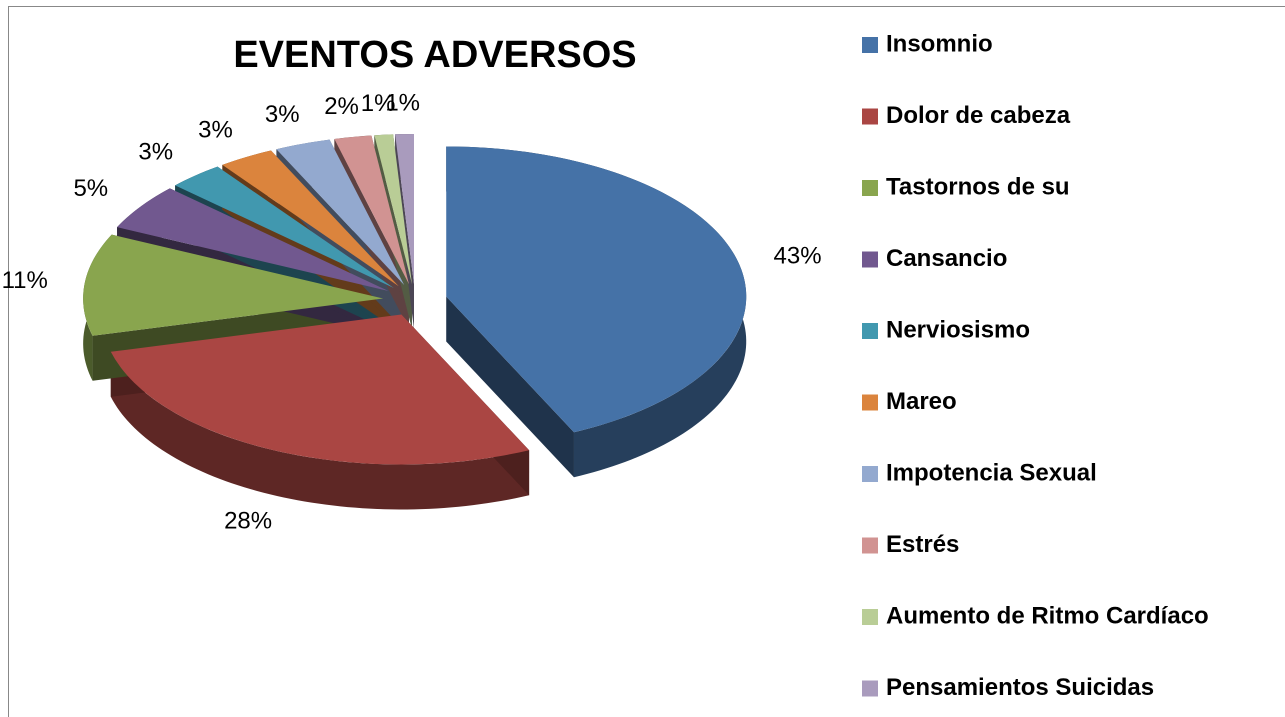 This screenshot has width=1285, height=717. What do you see at coordinates (434, 55) in the screenshot?
I see `chart-title: EVENTOS ADVERSOS` at bounding box center [434, 55].